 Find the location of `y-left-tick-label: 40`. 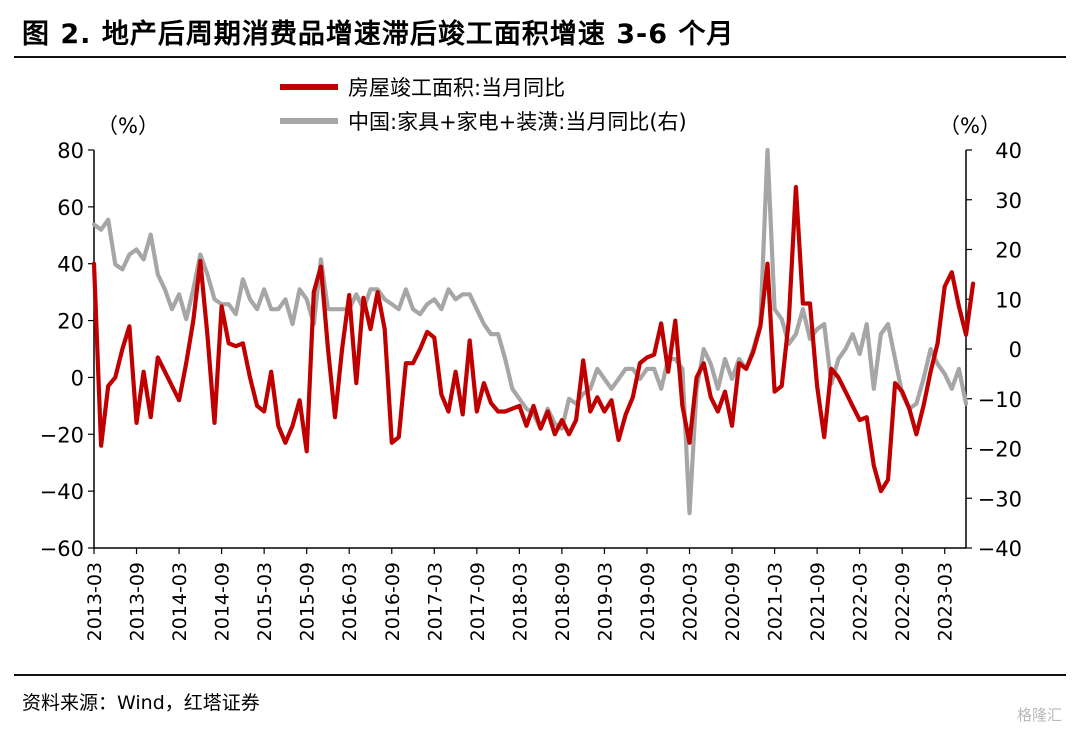

y-left-tick-label: 40 is located at coordinates (70, 265).